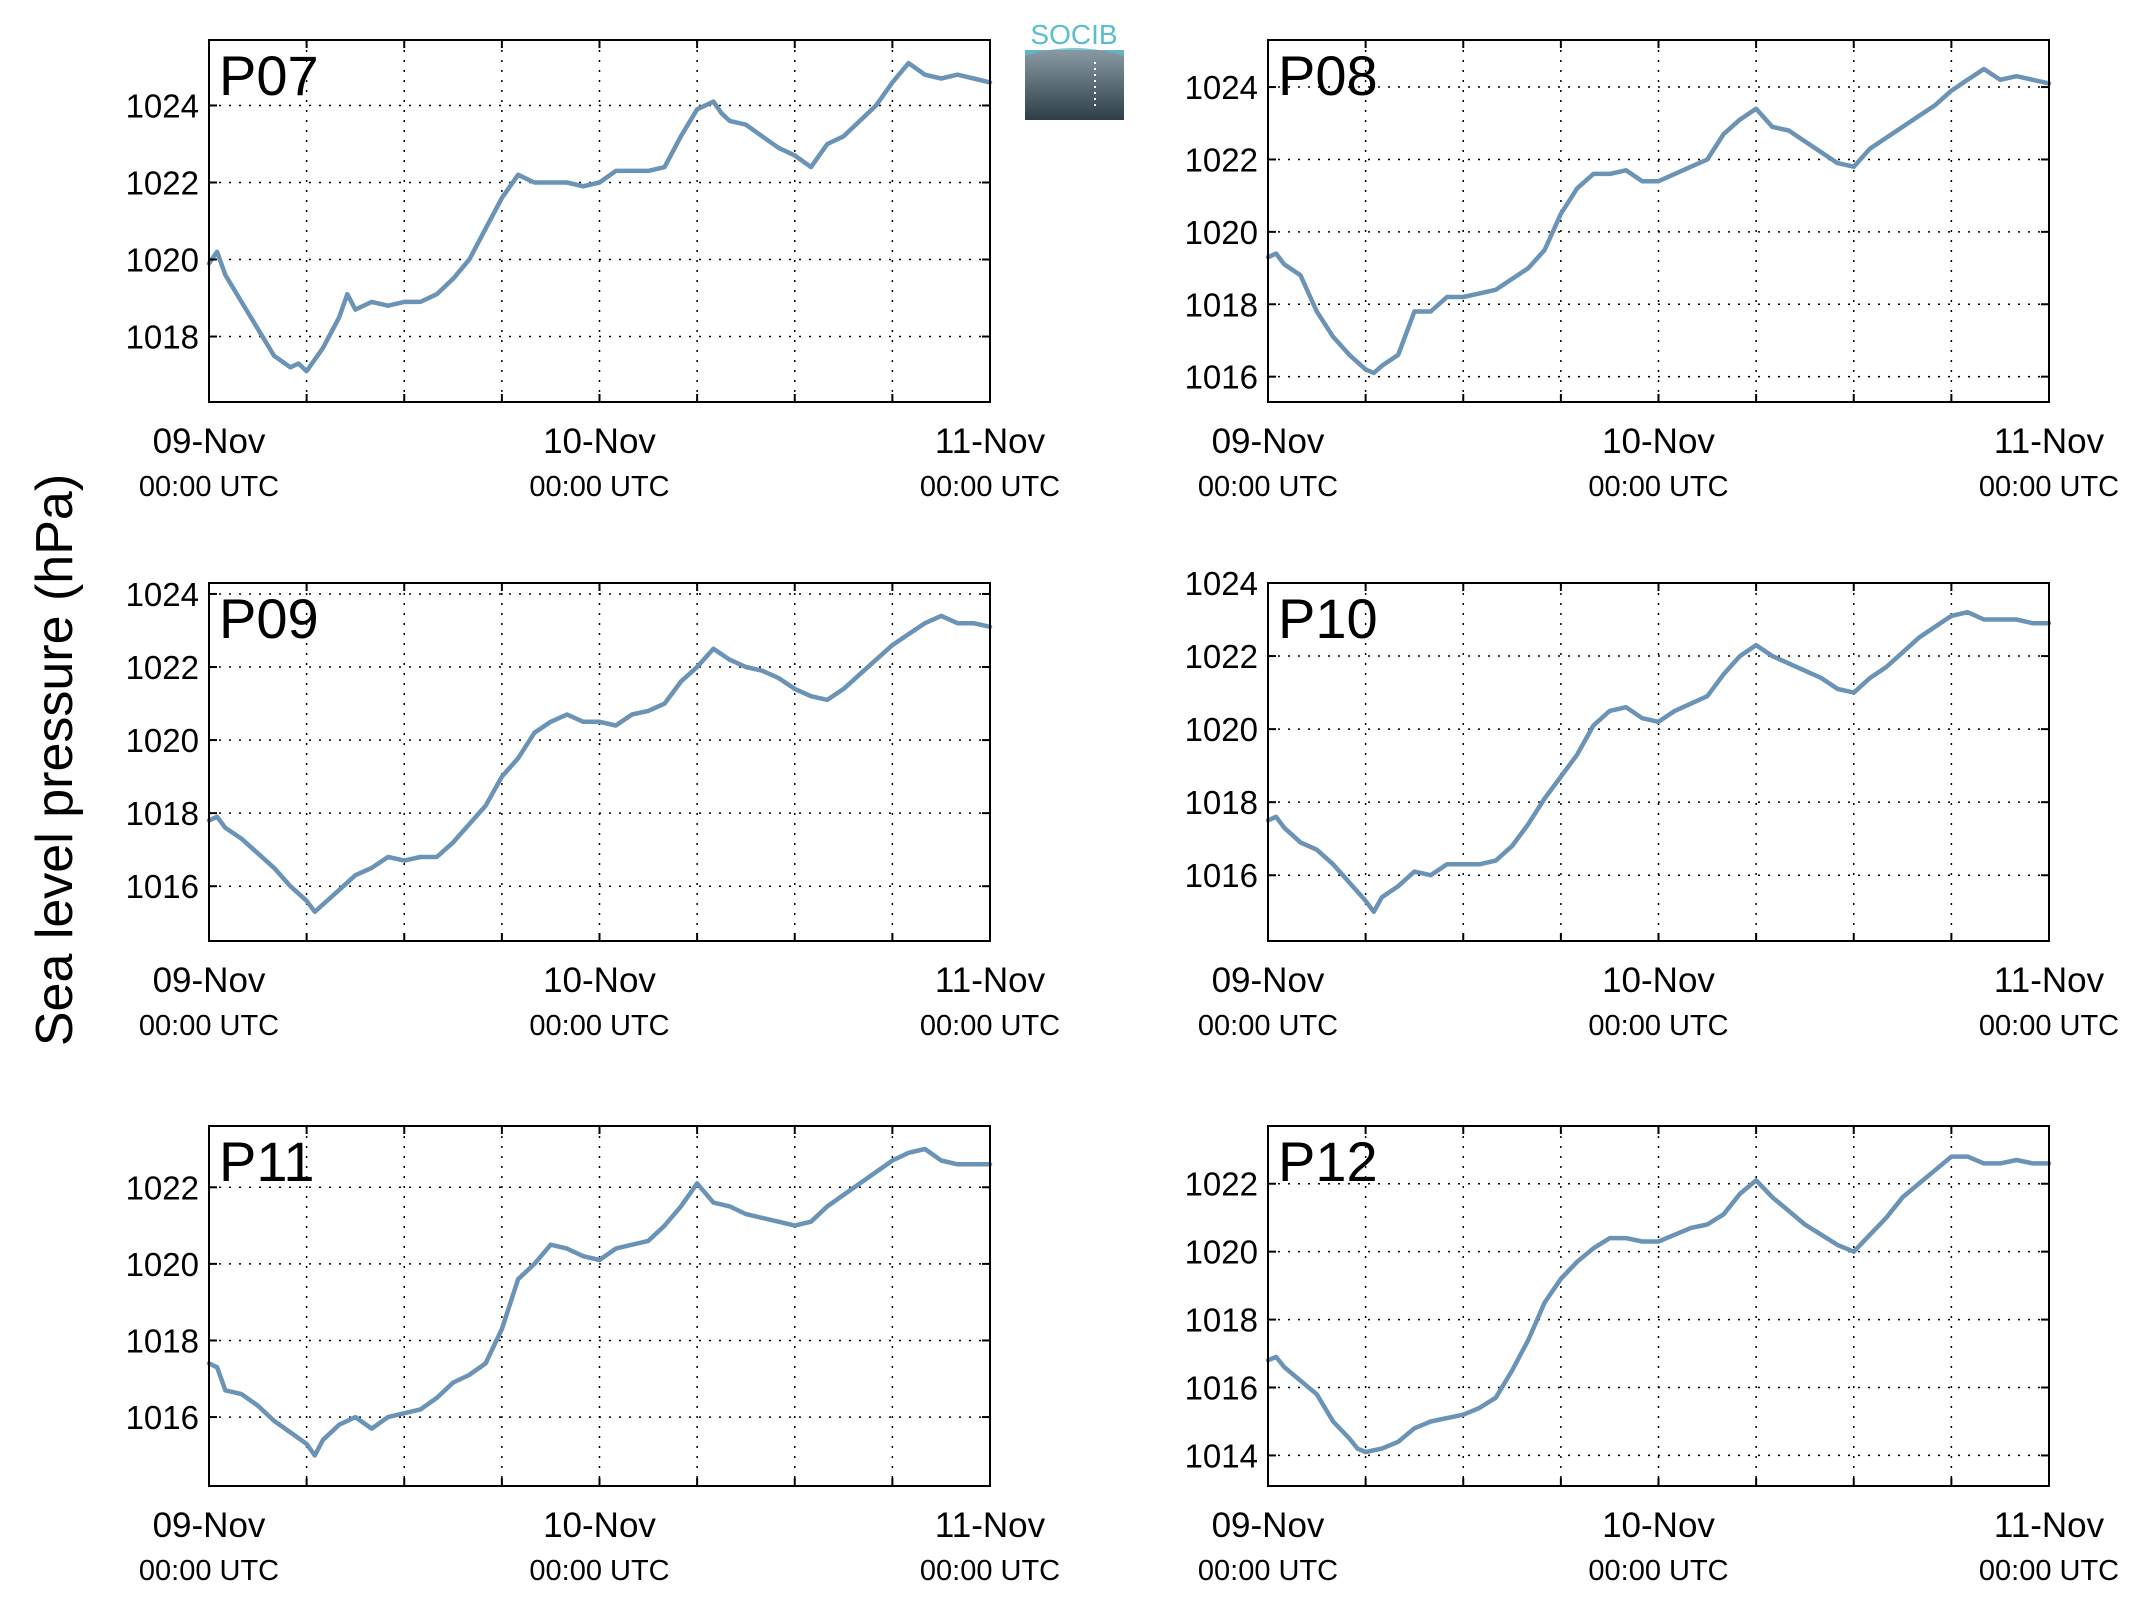 The width and height of the screenshot is (2133, 1608). I want to click on panel-label: P09, so click(269, 618).